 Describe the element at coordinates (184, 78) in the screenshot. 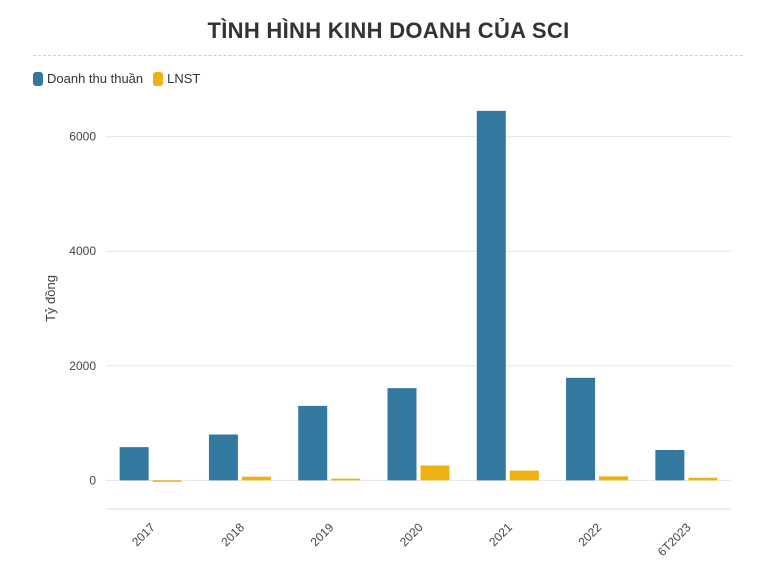

I see `legend-label-profit: LNST` at that location.